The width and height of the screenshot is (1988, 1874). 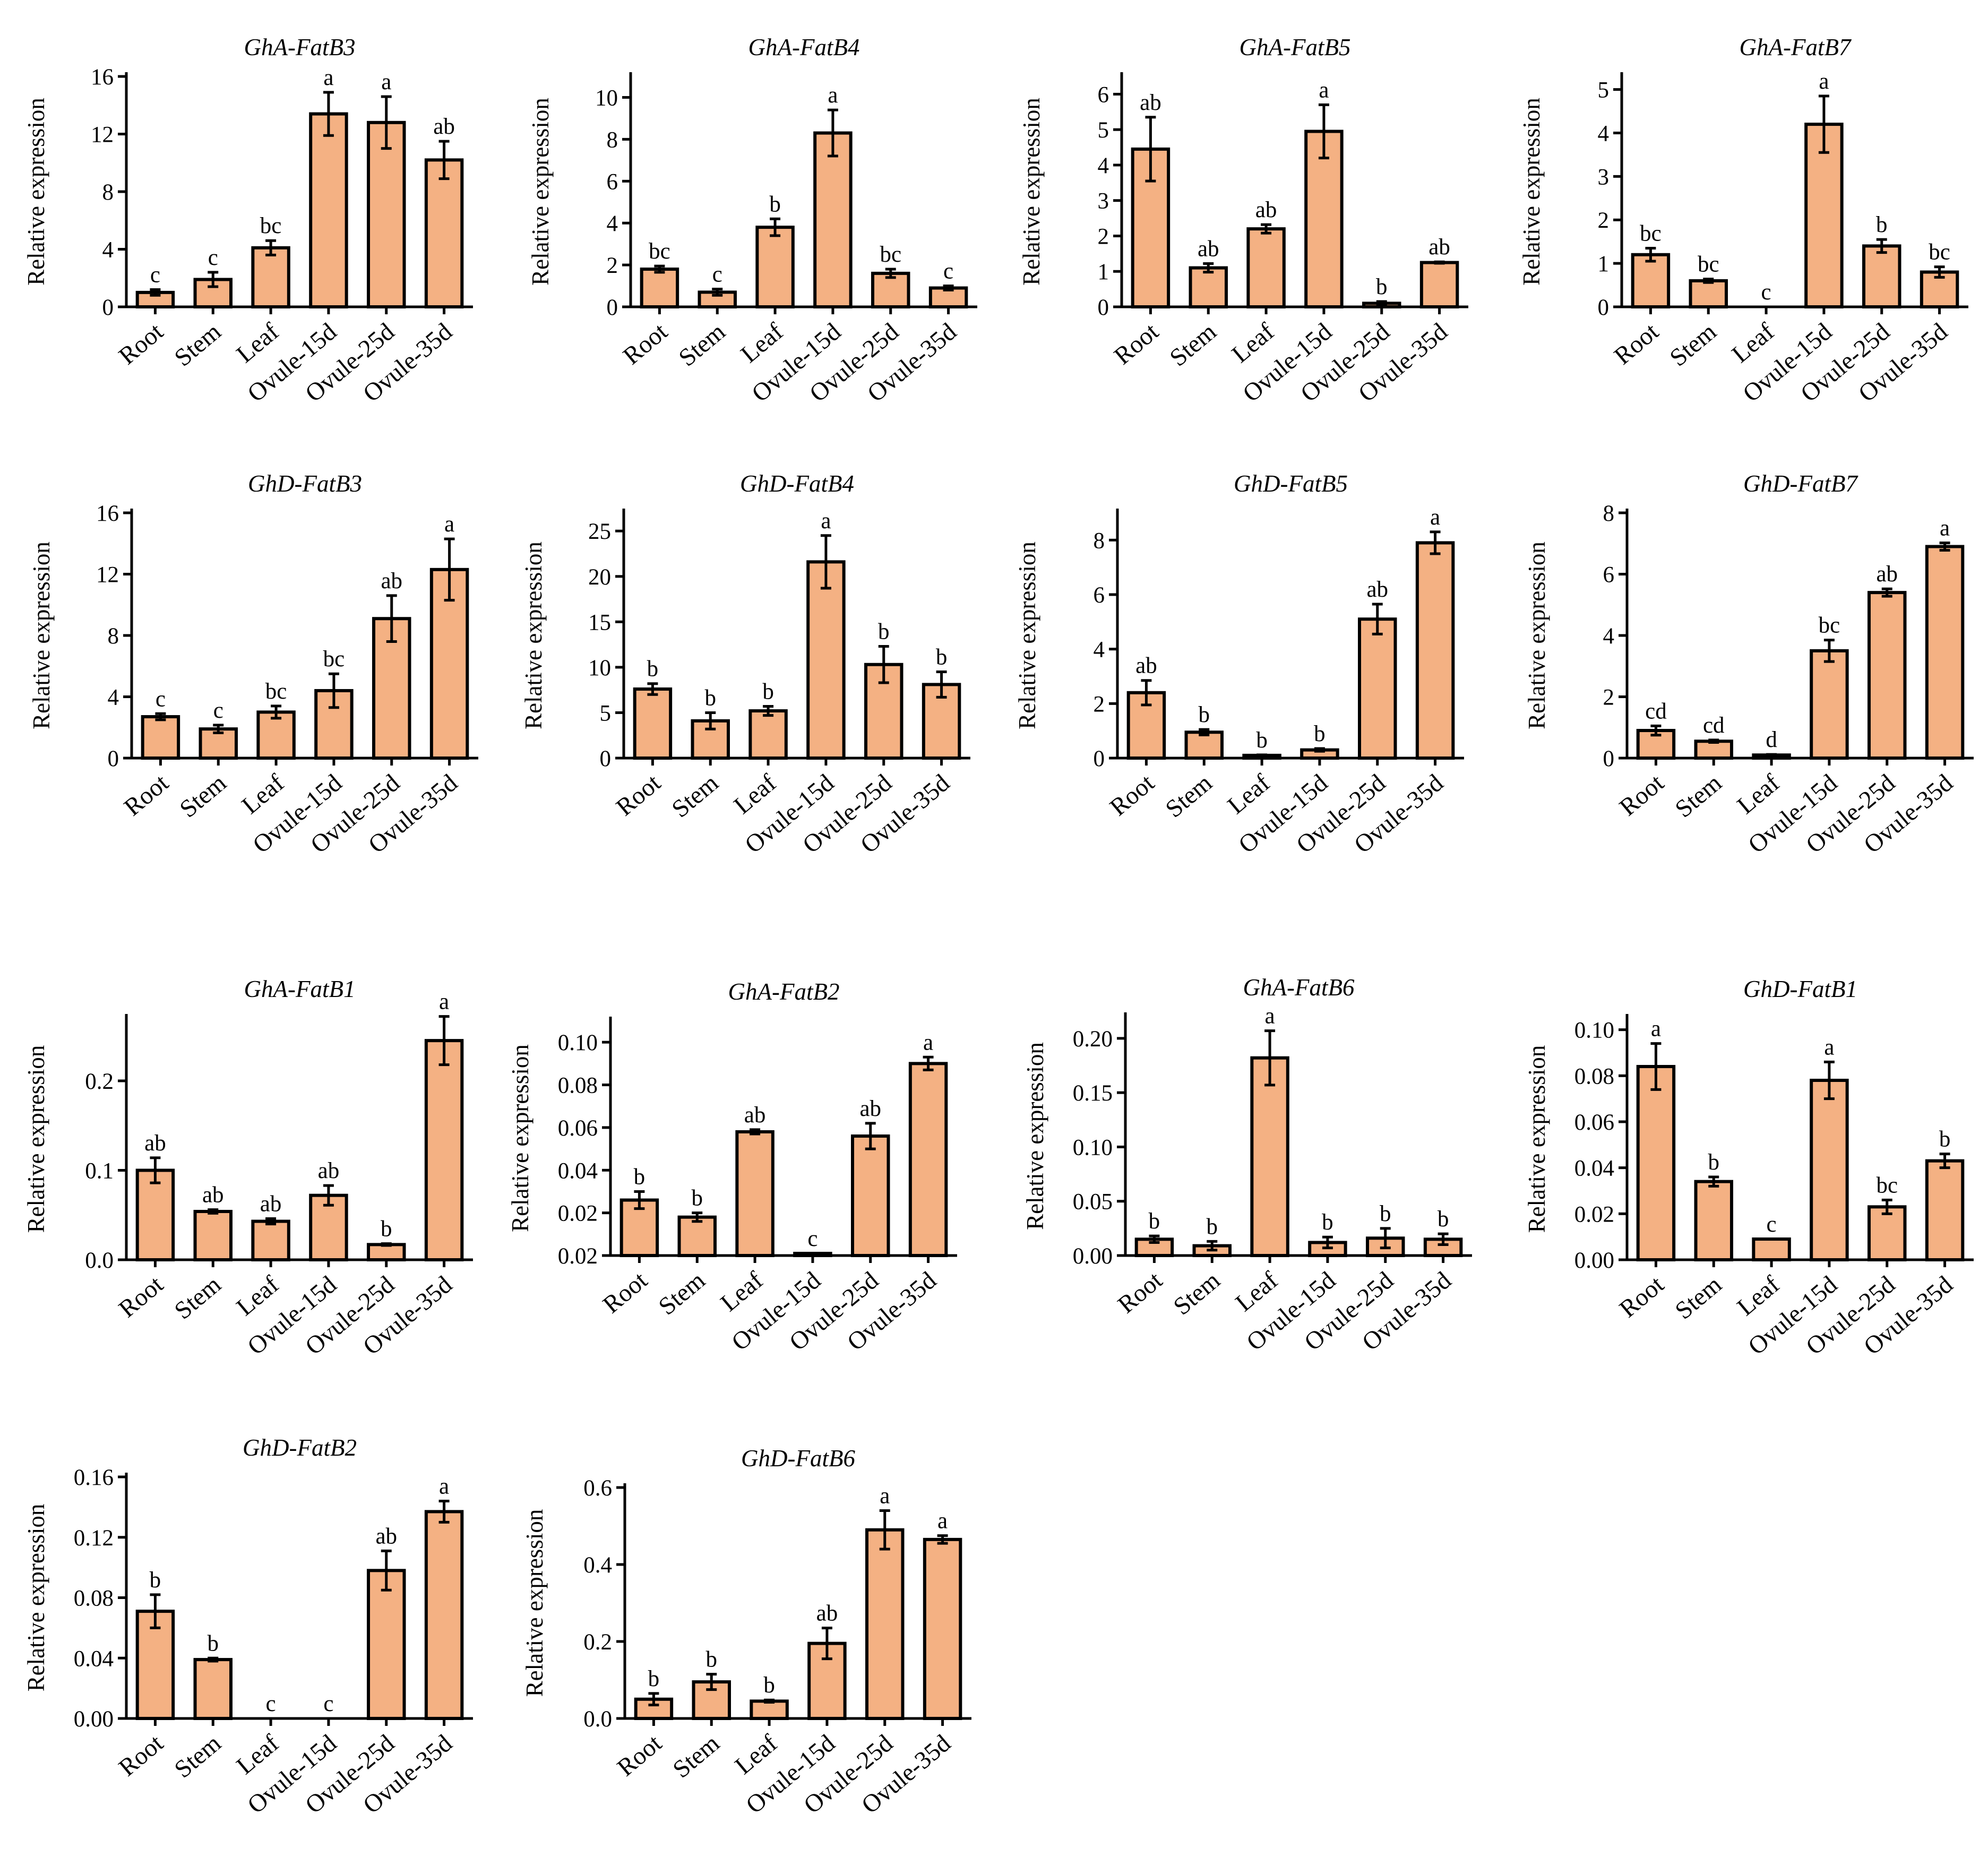 I want to click on chart-title: GhD-FatB7, so click(x=1801, y=483).